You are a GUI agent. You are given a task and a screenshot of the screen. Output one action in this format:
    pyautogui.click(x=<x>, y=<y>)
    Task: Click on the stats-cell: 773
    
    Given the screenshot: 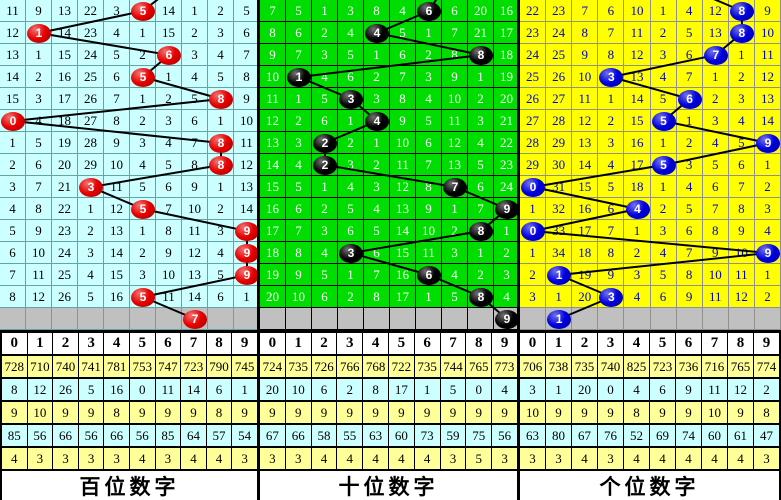 What is the action you would take?
    pyautogui.click(x=504, y=366)
    